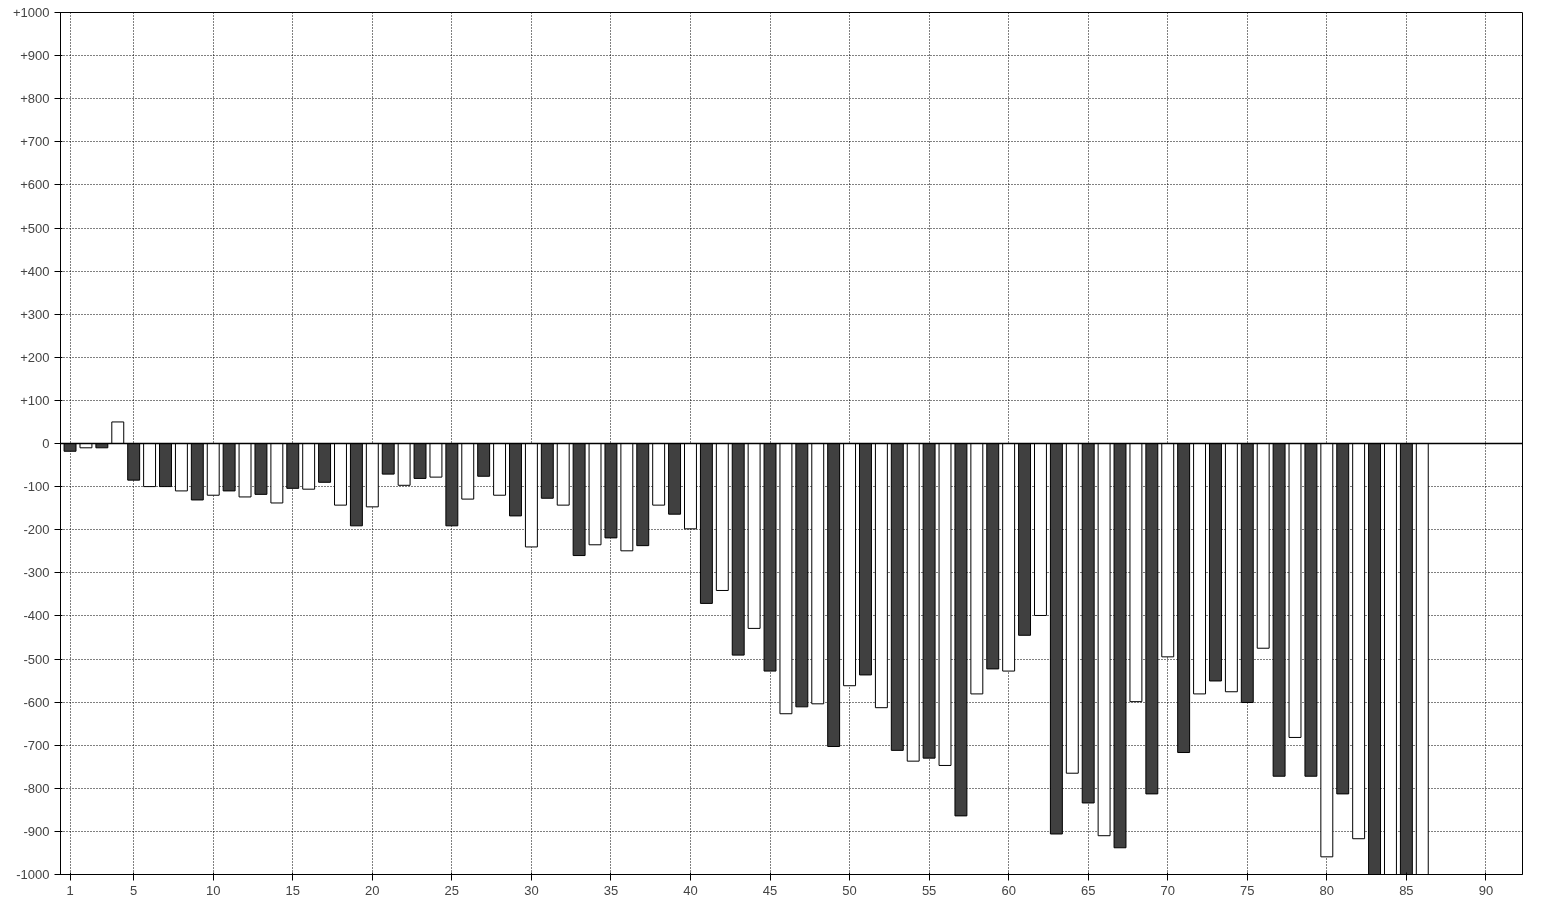 The width and height of the screenshot is (1542, 908). Describe the element at coordinates (1247, 890) in the screenshot. I see `x-tick-label: 75` at that location.